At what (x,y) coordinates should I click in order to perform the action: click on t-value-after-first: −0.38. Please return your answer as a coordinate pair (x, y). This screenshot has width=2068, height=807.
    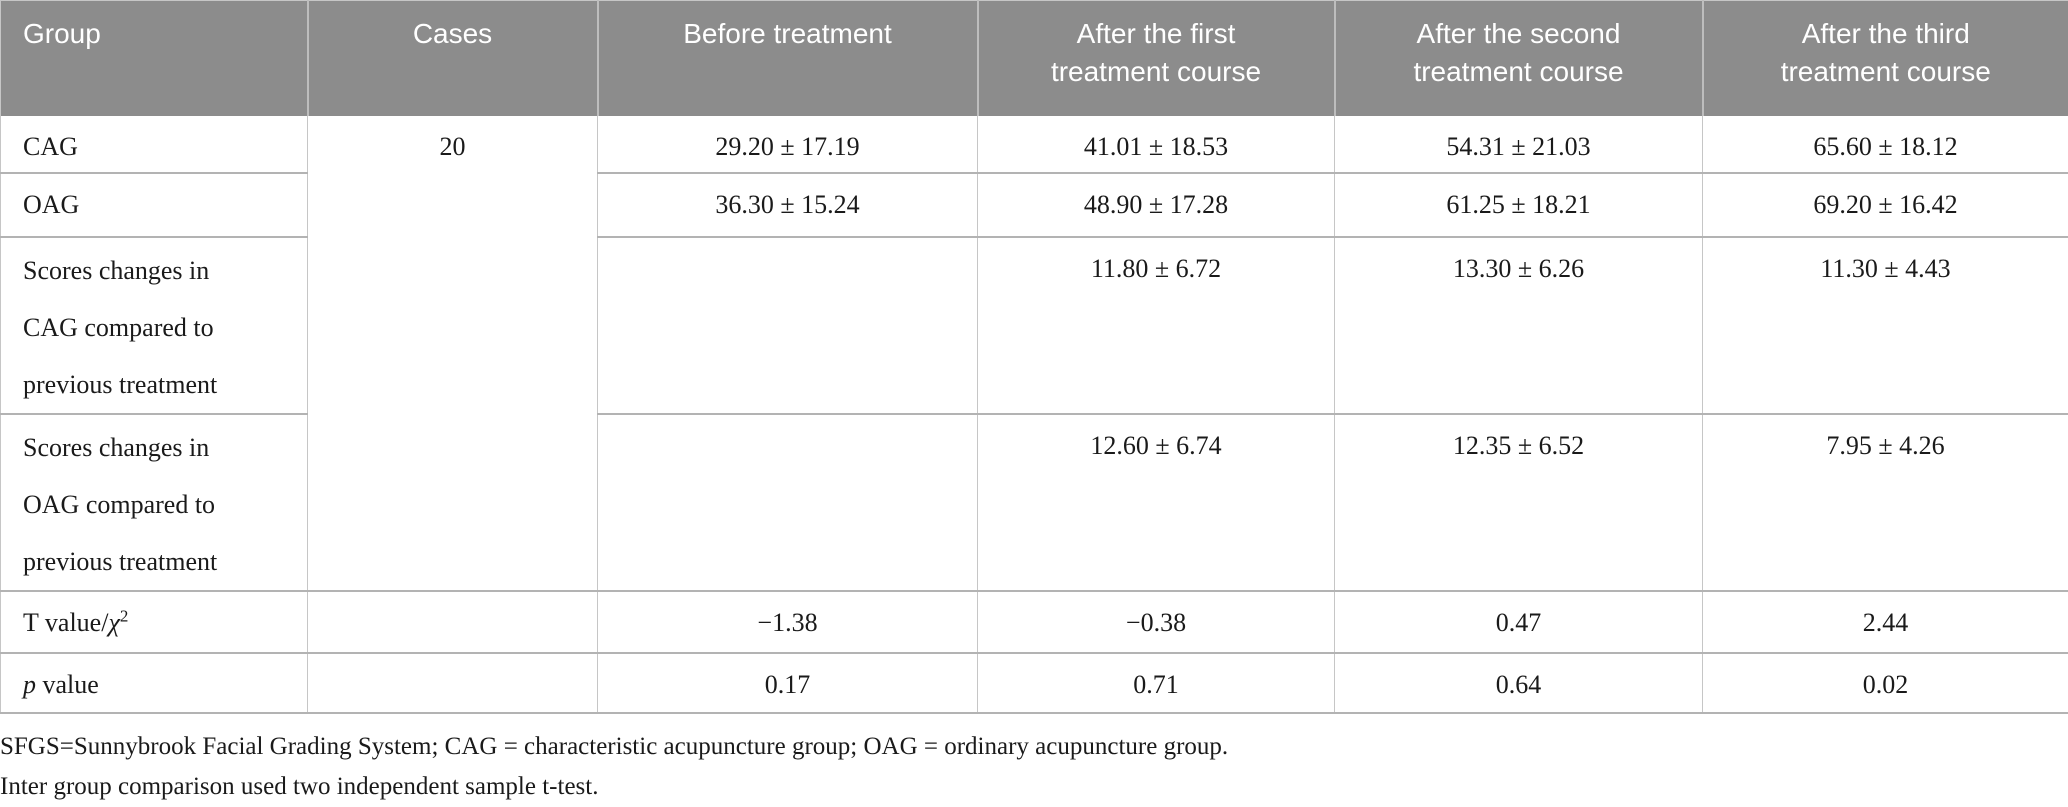
    Looking at the image, I should click on (1156, 622).